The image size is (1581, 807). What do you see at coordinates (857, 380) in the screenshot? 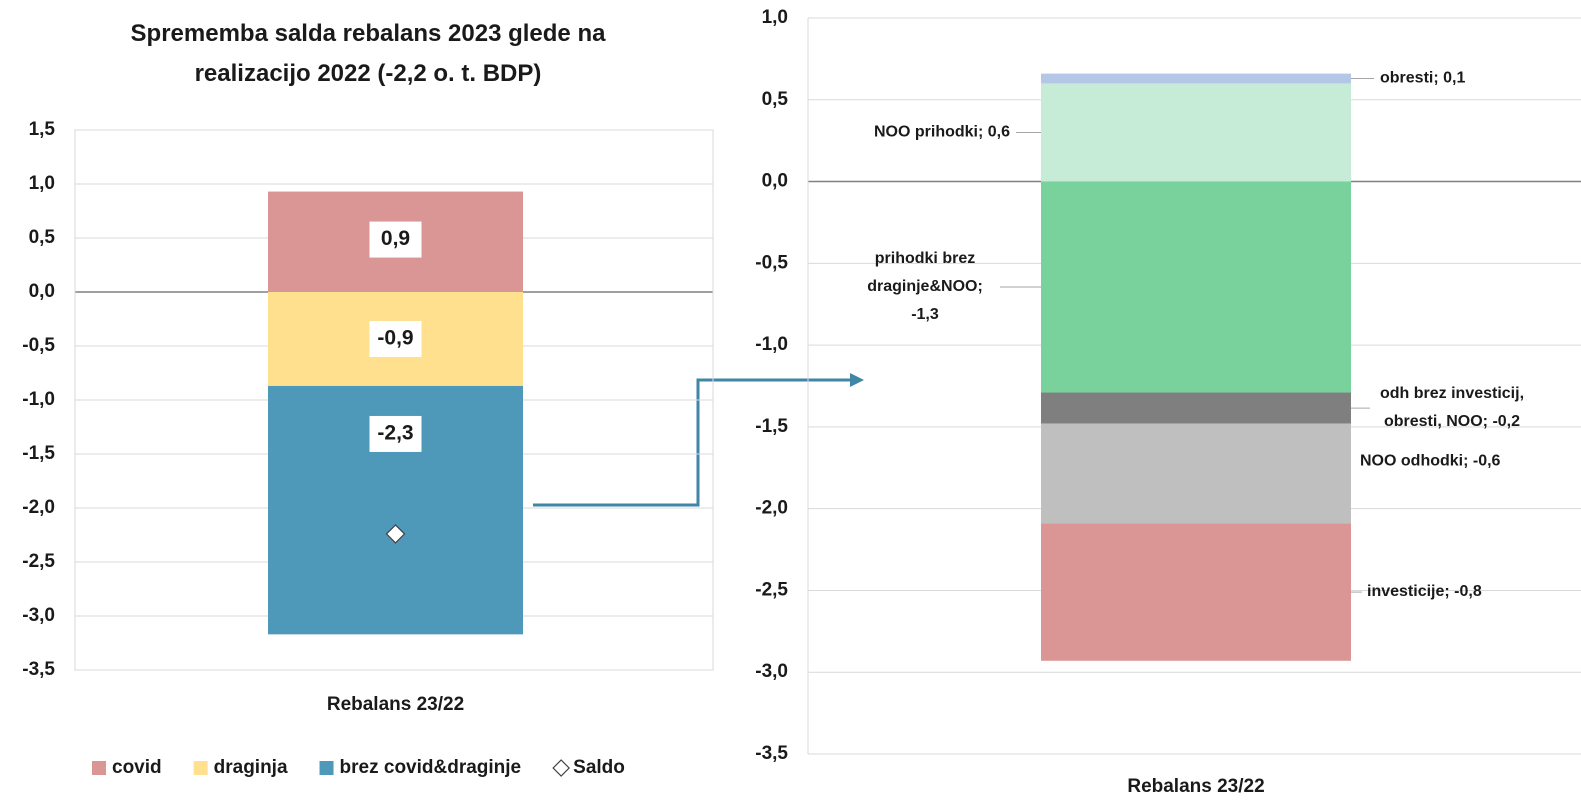
I see `arrow-head` at bounding box center [857, 380].